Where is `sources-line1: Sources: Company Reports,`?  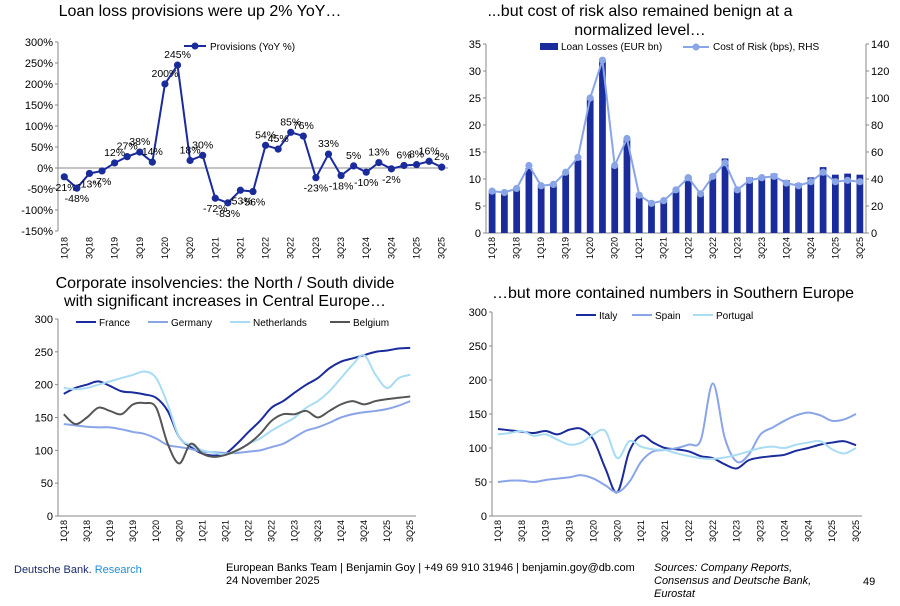 sources-line1: Sources: Company Reports, is located at coordinates (723, 568).